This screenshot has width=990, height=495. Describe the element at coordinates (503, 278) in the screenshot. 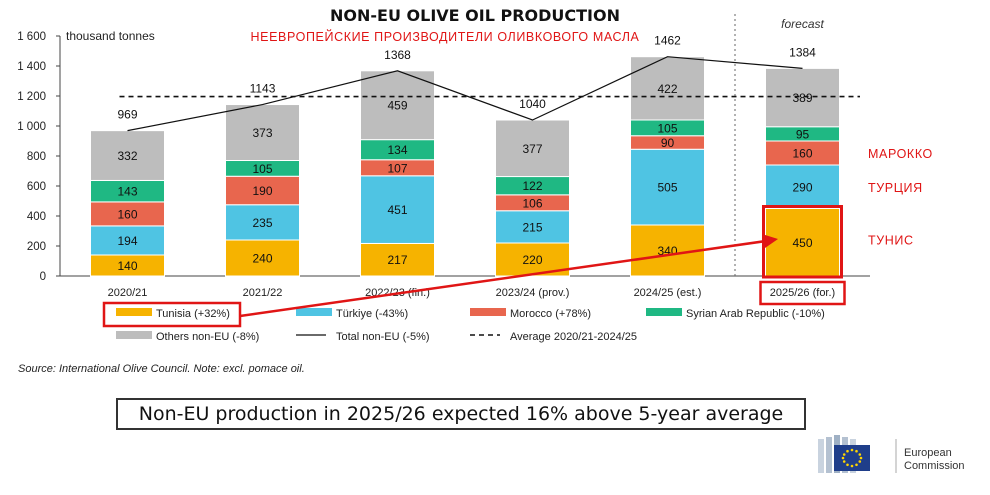

I see `red-arrow-line` at that location.